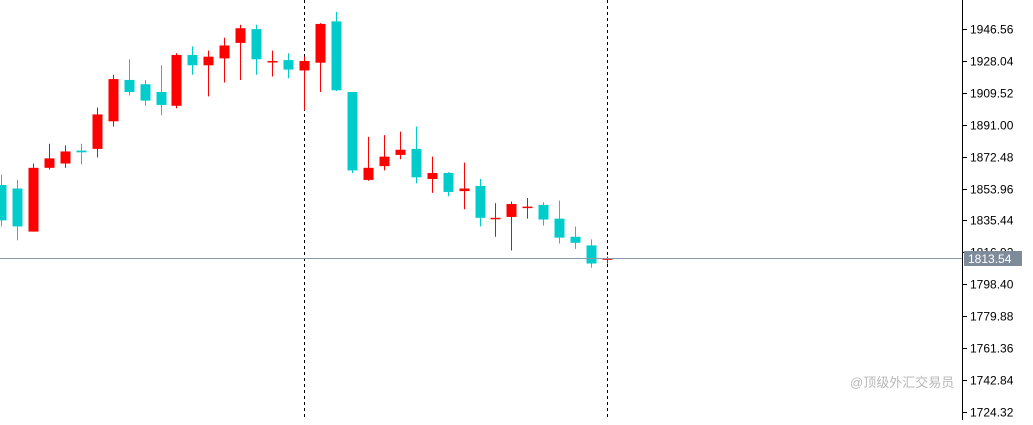 The width and height of the screenshot is (1033, 425). I want to click on price-tick-label: 1946.56, so click(992, 30).